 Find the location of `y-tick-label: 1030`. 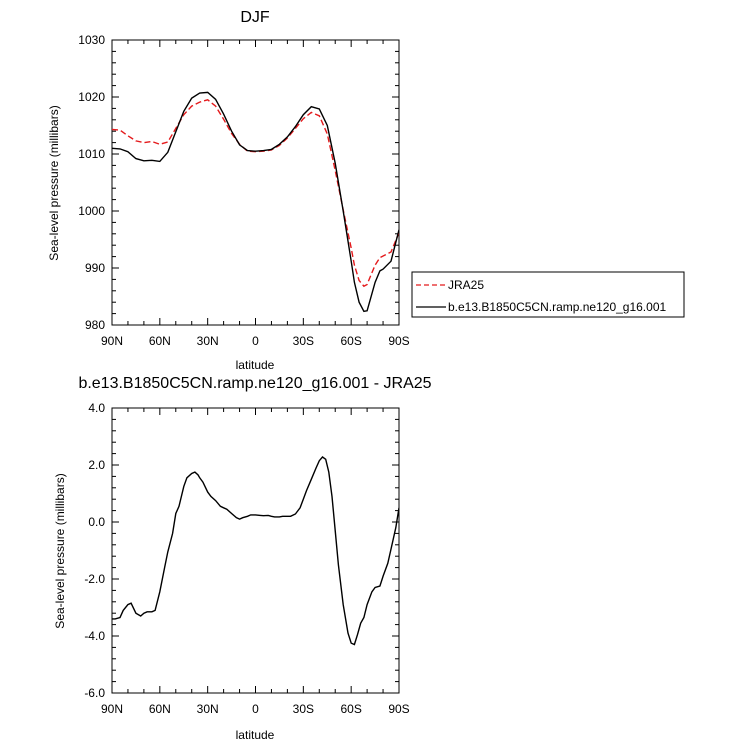

y-tick-label: 1030 is located at coordinates (91, 40).